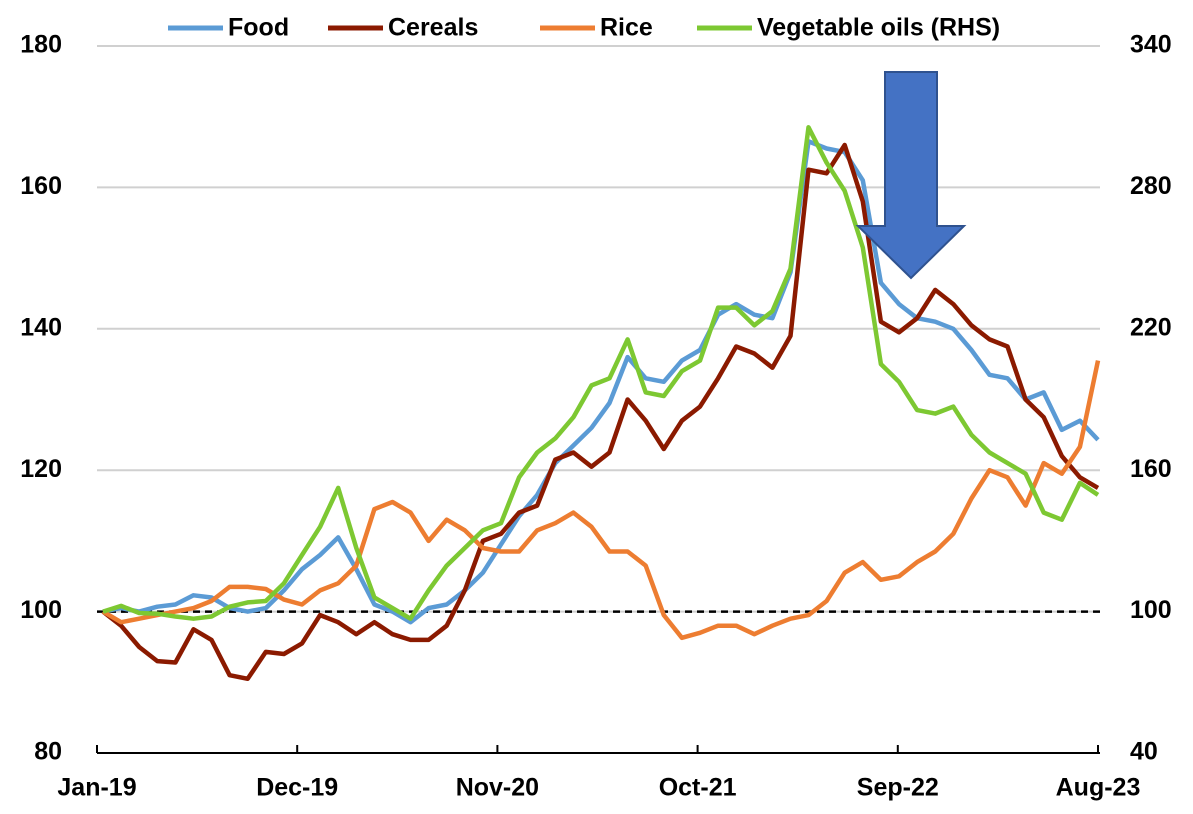 The width and height of the screenshot is (1193, 814). Describe the element at coordinates (1144, 752) in the screenshot. I see `y2-tick-label: 40` at that location.